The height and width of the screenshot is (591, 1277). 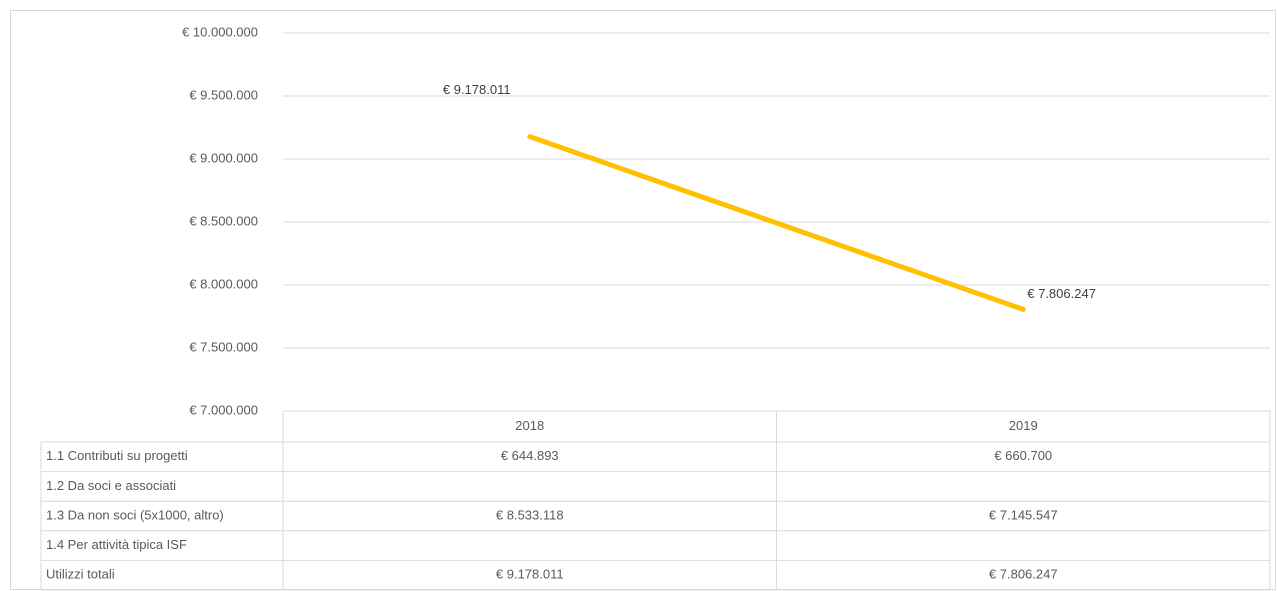 What do you see at coordinates (776, 223) in the screenshot?
I see `line` at bounding box center [776, 223].